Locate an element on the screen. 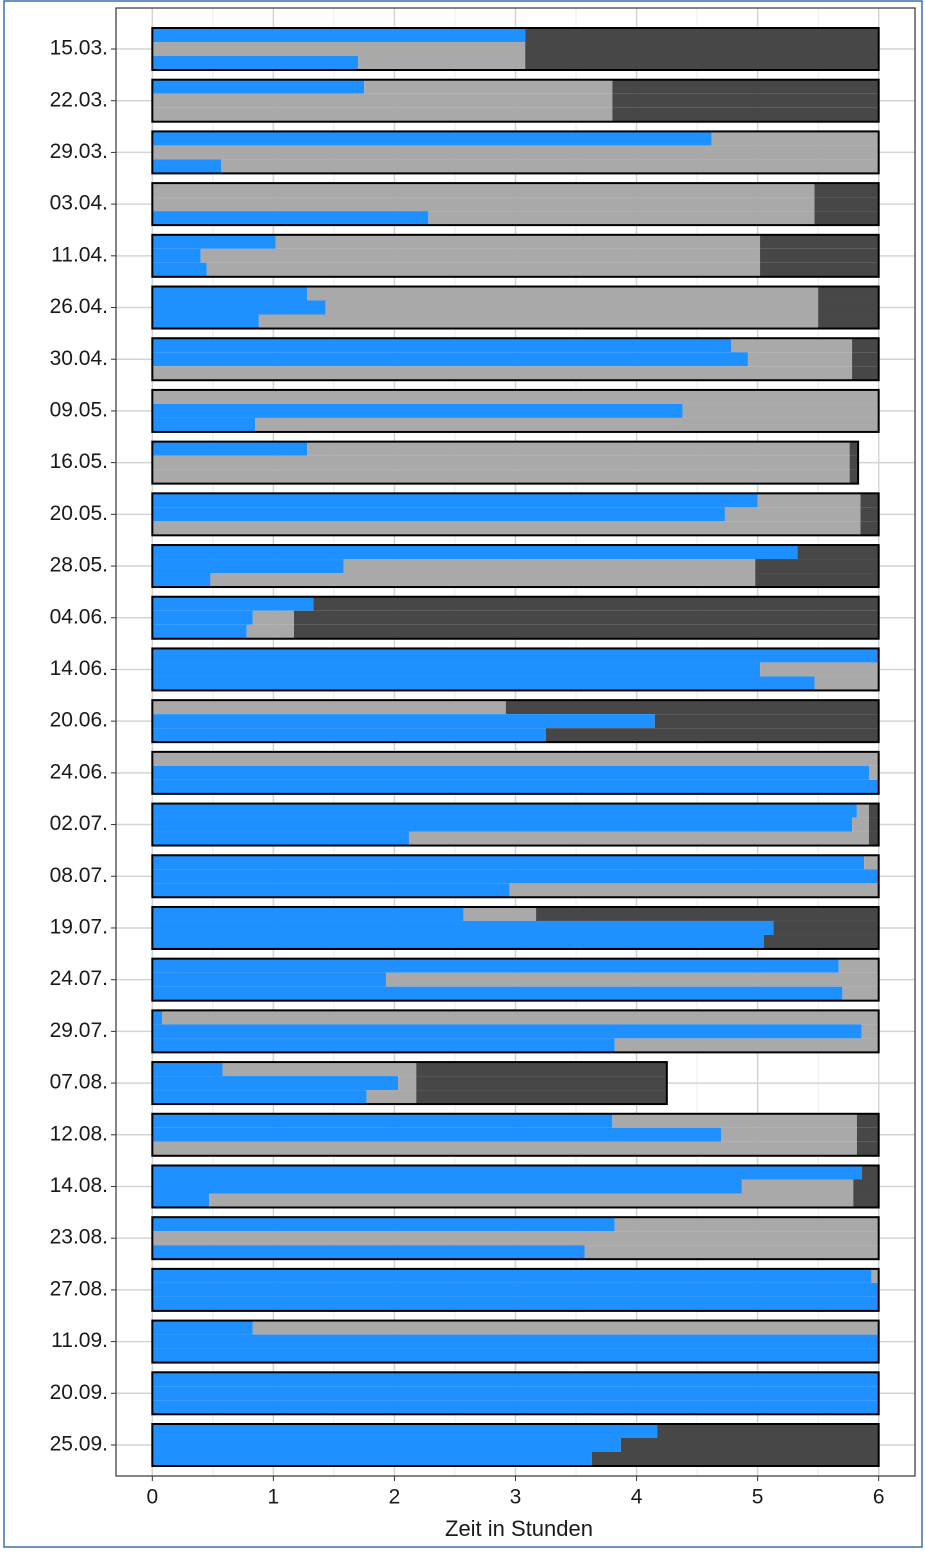  y-tick-label: 02.07. is located at coordinates (79, 823).